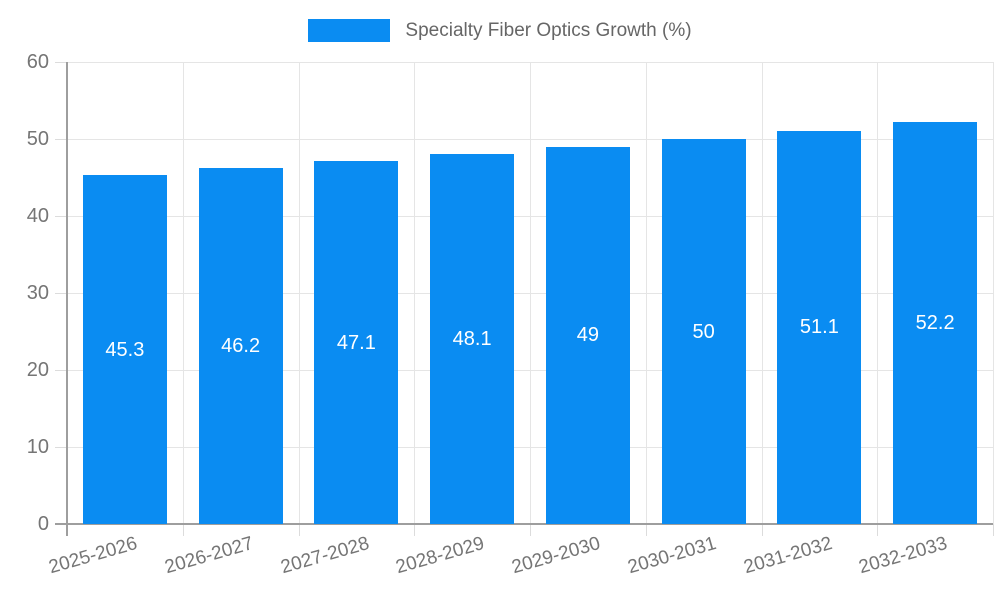  Describe the element at coordinates (325, 556) in the screenshot. I see `x-axis-tick-label: 2027-2028` at that location.